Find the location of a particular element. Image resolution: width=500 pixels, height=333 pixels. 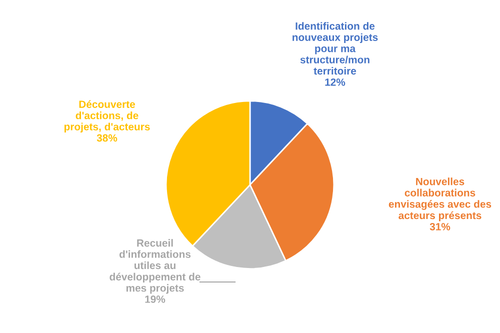

data-label: 38% is located at coordinates (107, 138).